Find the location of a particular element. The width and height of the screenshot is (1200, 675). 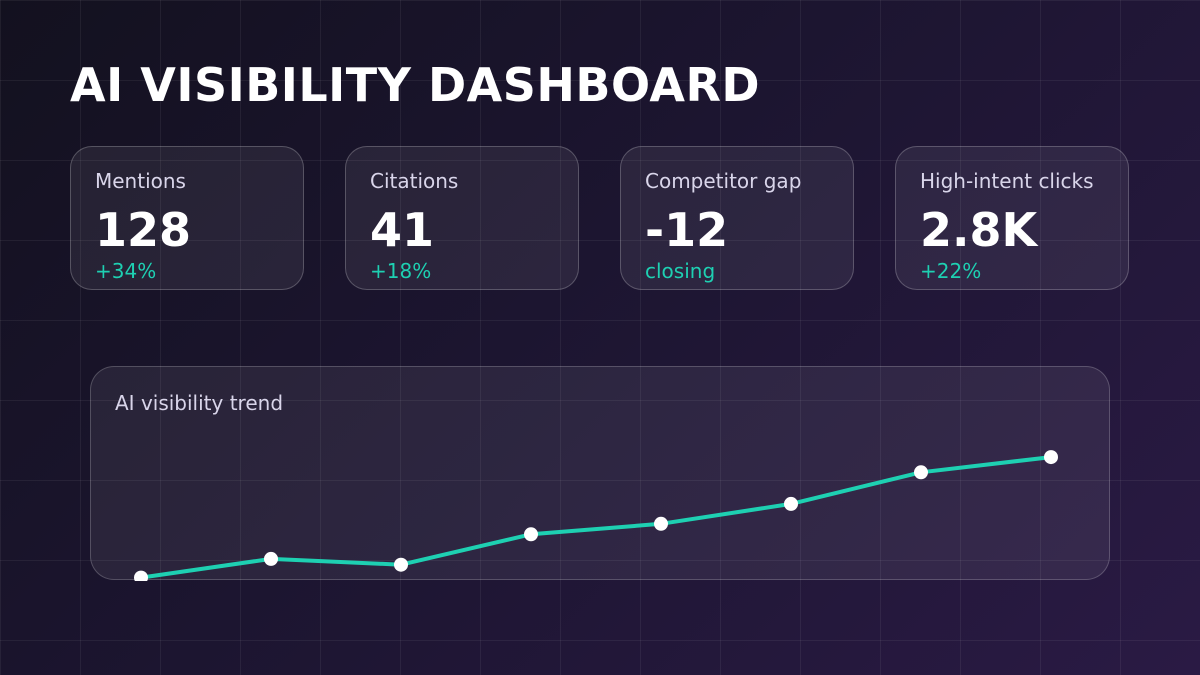

metric-card-high-intent-clicks: High-intent clicks 2.8K +22% is located at coordinates (1012, 218).